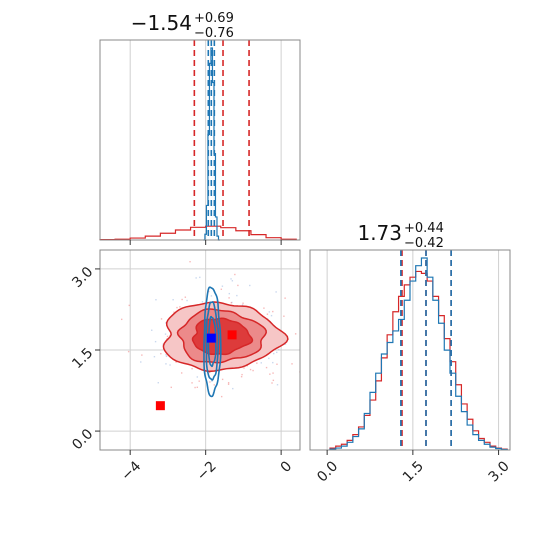  Describe the element at coordinates (327, 471) in the screenshot. I see `histogram-param2-xtick-label: 0.0` at that location.